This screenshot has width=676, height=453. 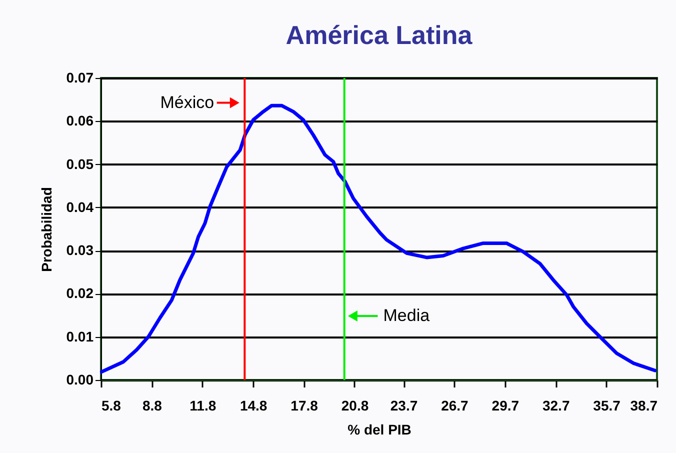 What do you see at coordinates (556, 406) in the screenshot?
I see `x-tick-label: 32.7` at bounding box center [556, 406].